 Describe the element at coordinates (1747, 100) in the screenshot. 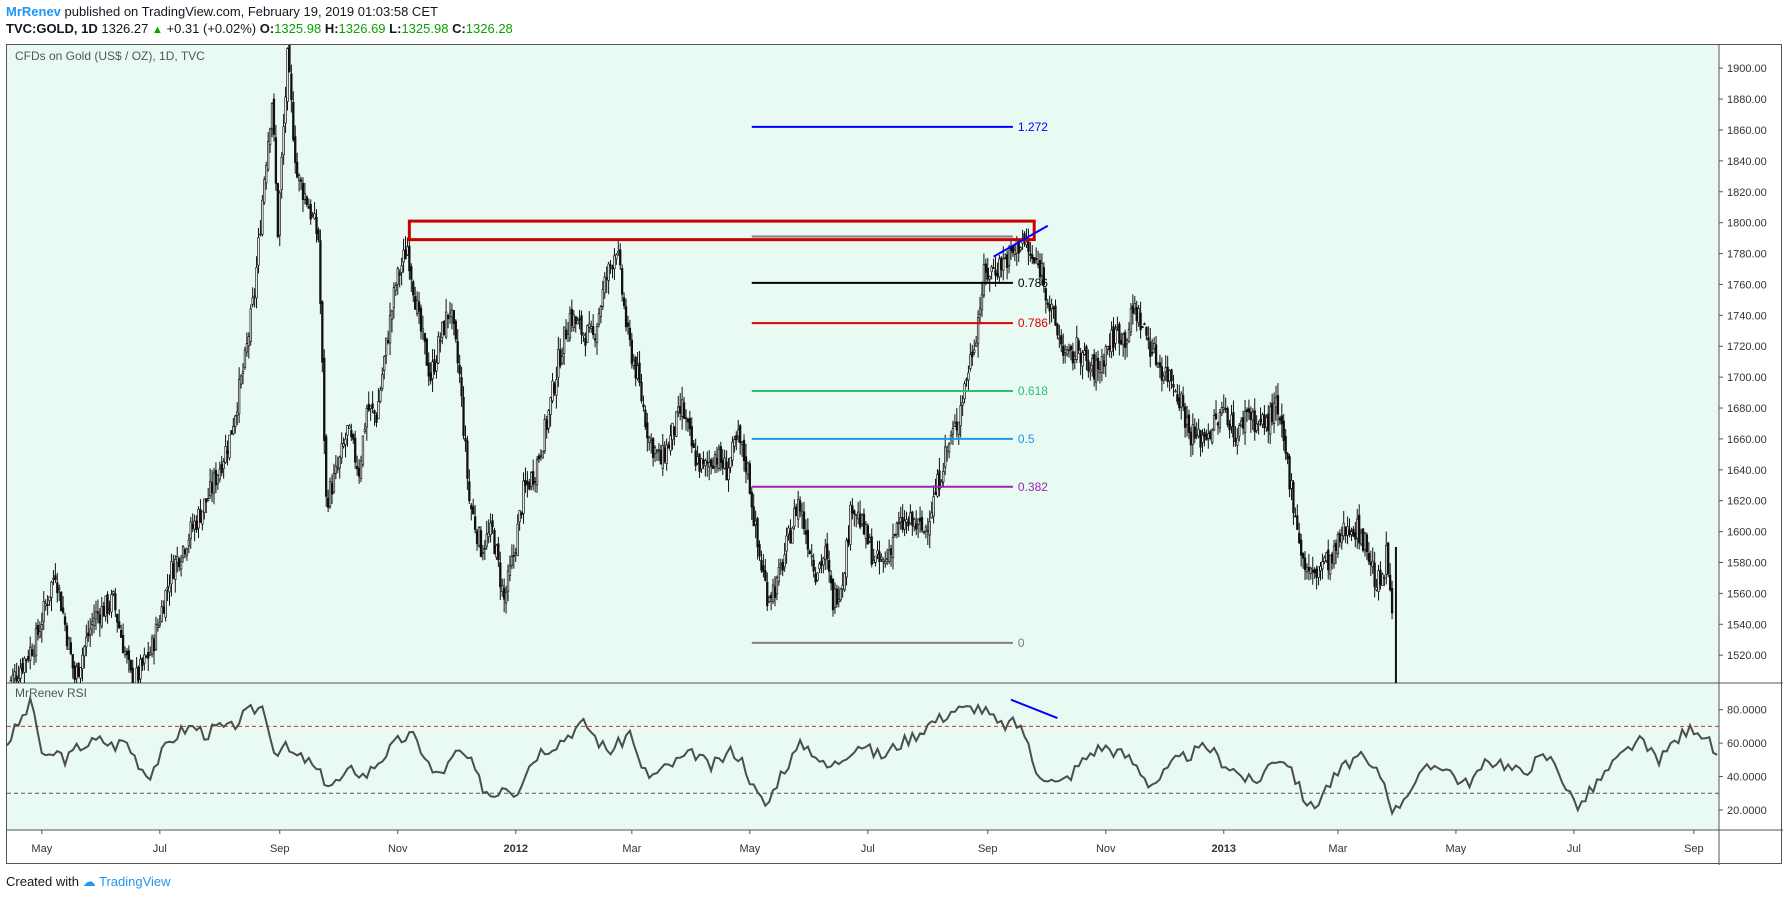

I see `price-tick-label: 1880.00` at that location.